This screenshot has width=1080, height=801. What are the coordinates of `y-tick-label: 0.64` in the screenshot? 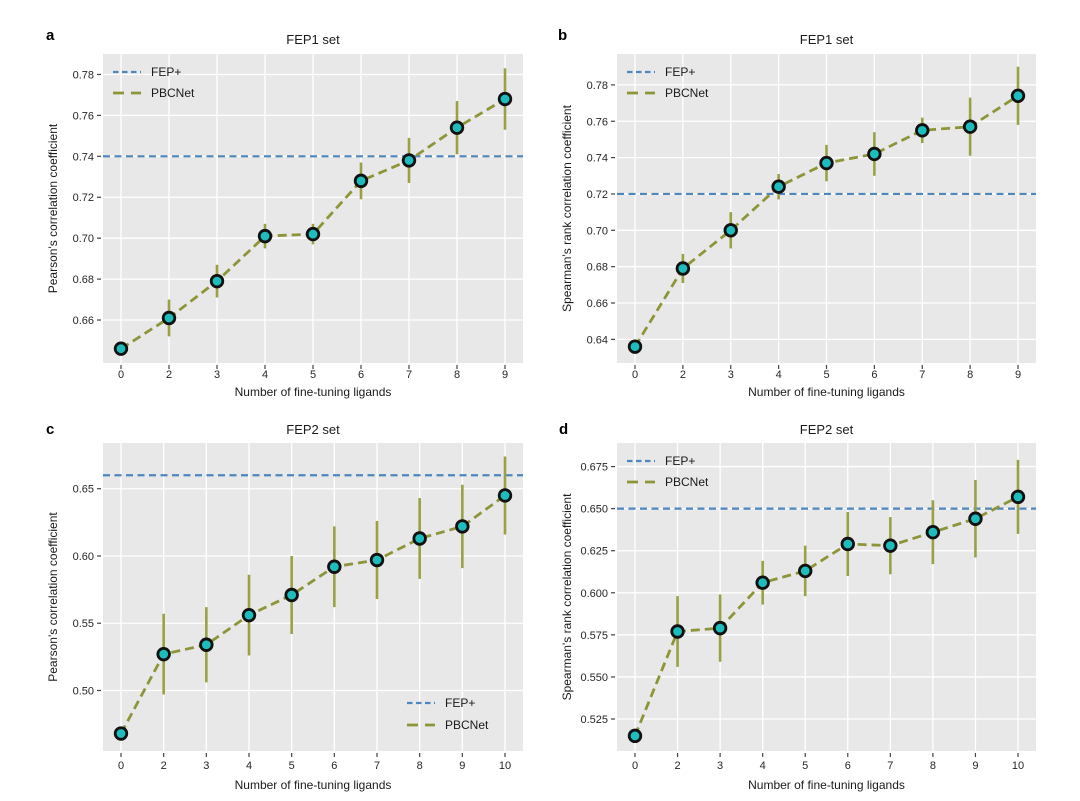 It's located at (597, 340).